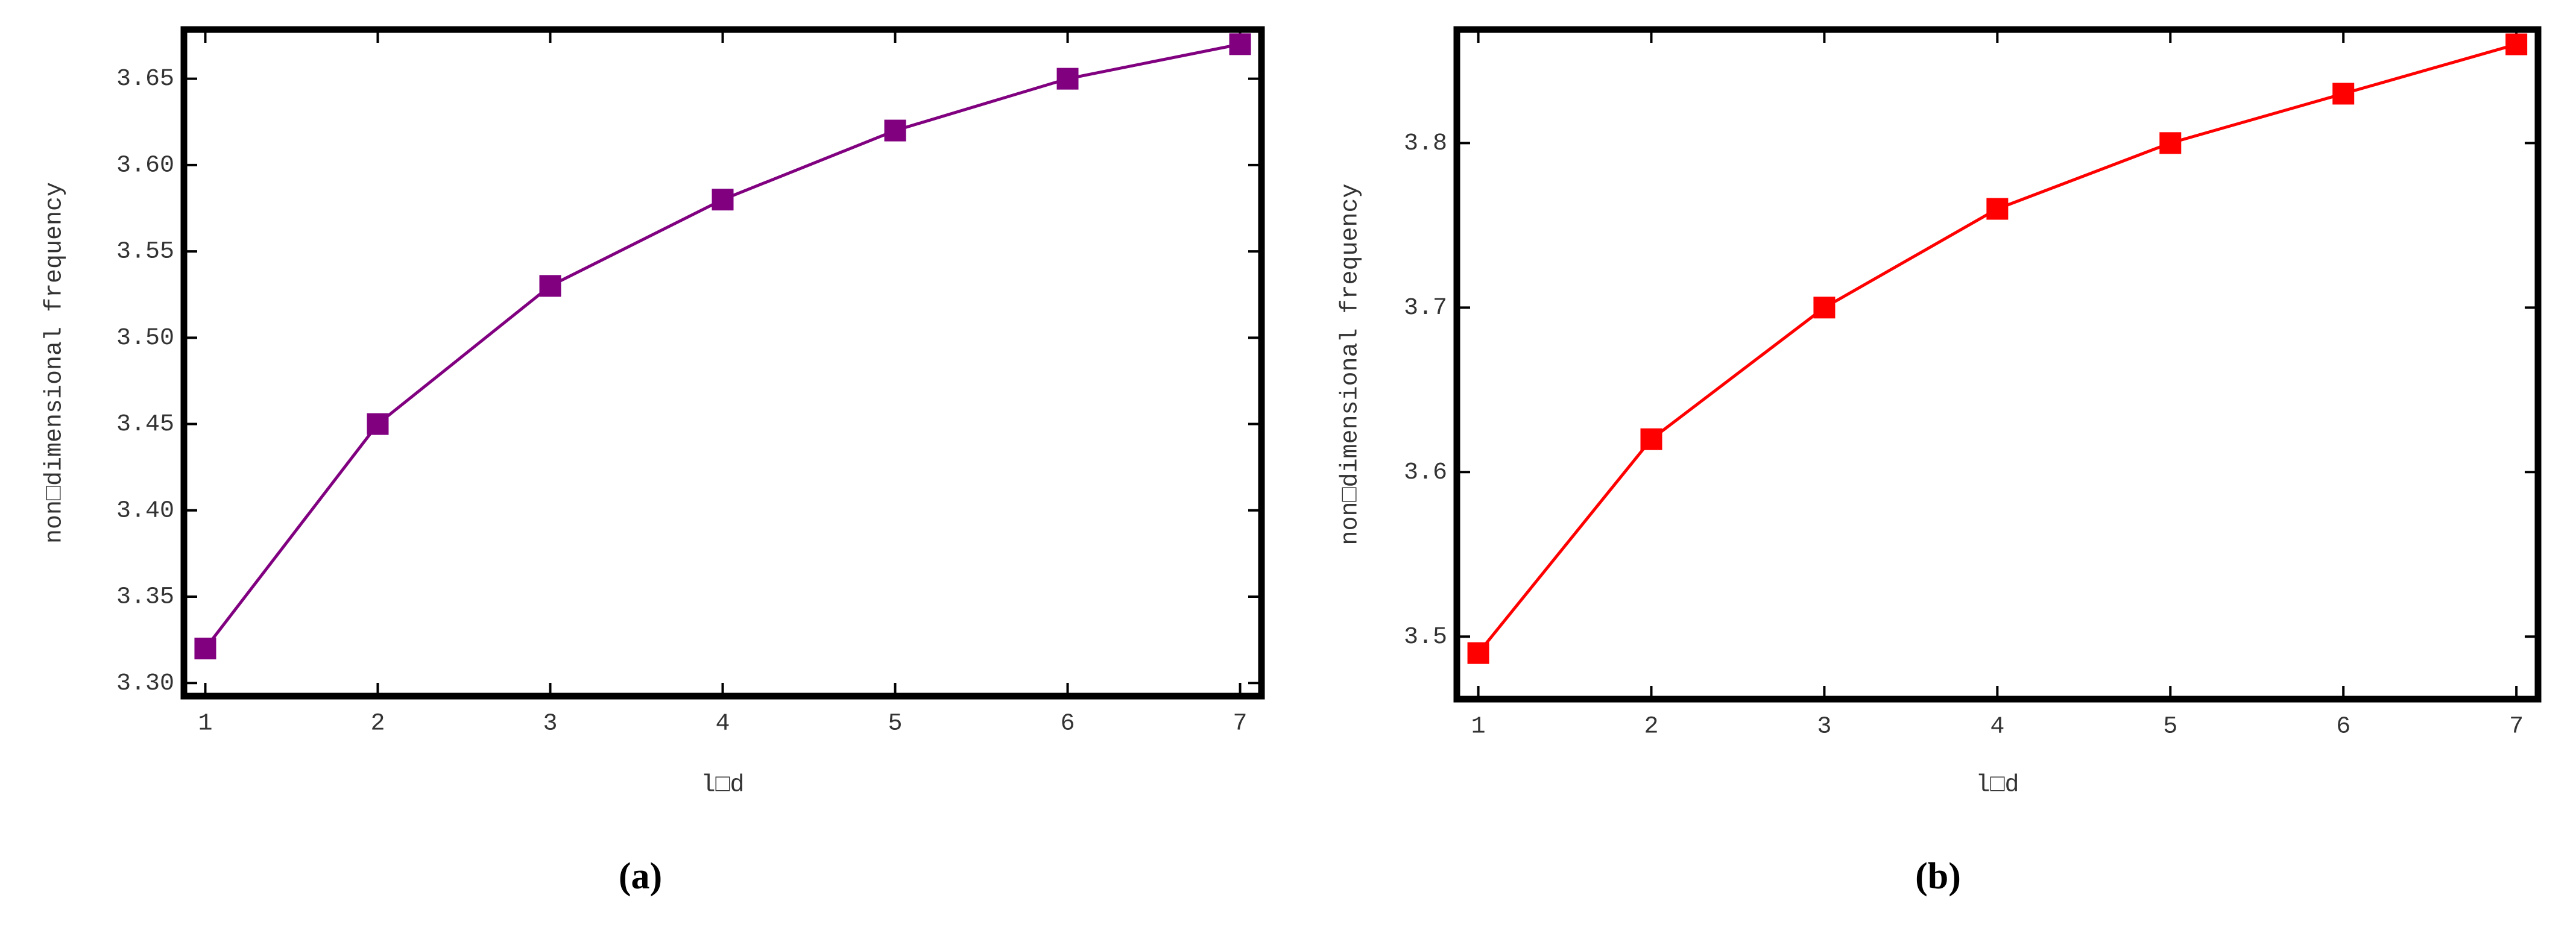 This screenshot has height=933, width=2576. What do you see at coordinates (145, 683) in the screenshot?
I see `y-tick-label: 3.30` at bounding box center [145, 683].